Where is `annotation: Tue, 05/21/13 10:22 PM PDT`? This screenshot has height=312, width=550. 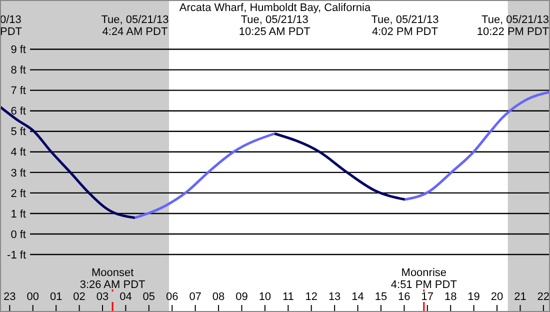 annotation: Tue, 05/21/13 10:22 PM PDT is located at coordinates (513, 26).